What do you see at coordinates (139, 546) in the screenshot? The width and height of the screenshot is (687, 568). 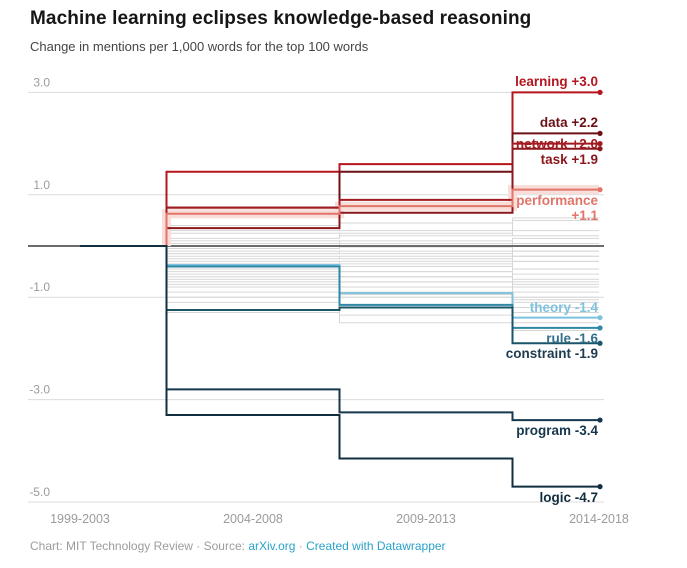 I see `attribution-text: Chart: MIT Technology Review · Source:` at bounding box center [139, 546].